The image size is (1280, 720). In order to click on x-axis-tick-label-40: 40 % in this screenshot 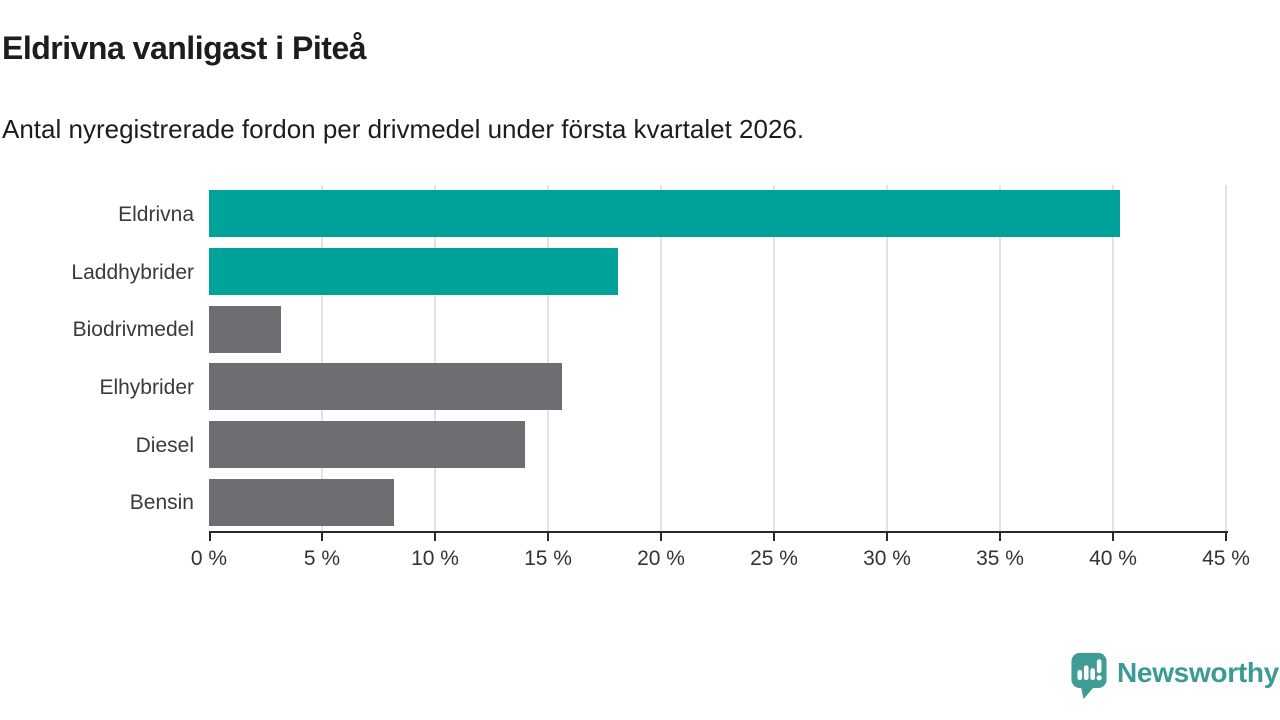, I will do `click(1113, 558)`.